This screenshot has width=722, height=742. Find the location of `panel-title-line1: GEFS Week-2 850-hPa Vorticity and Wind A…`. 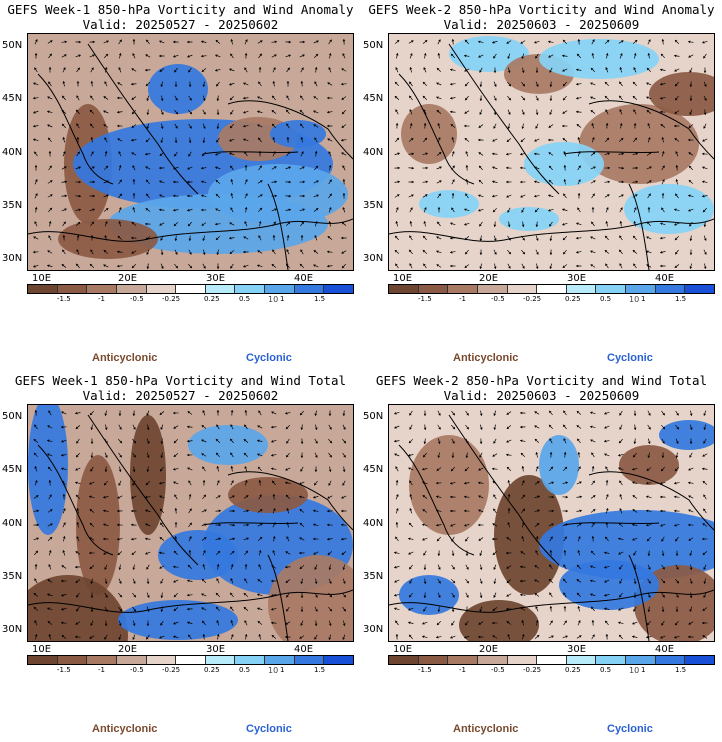

panel-title-line1: GEFS Week-2 850-hPa Vorticity and Wind A… is located at coordinates (541, 9).